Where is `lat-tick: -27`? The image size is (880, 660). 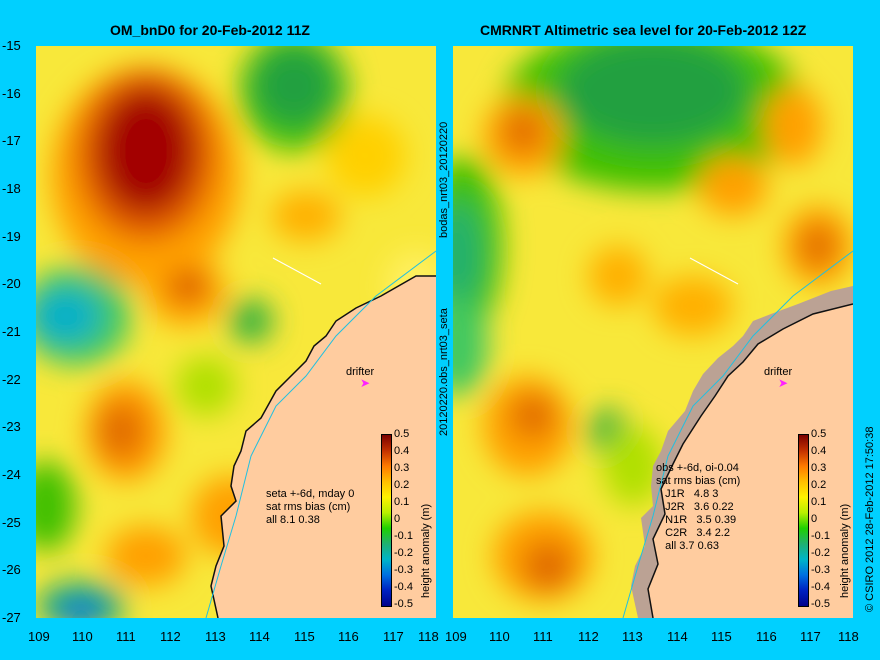
lat-tick: -27 is located at coordinates (11, 617).